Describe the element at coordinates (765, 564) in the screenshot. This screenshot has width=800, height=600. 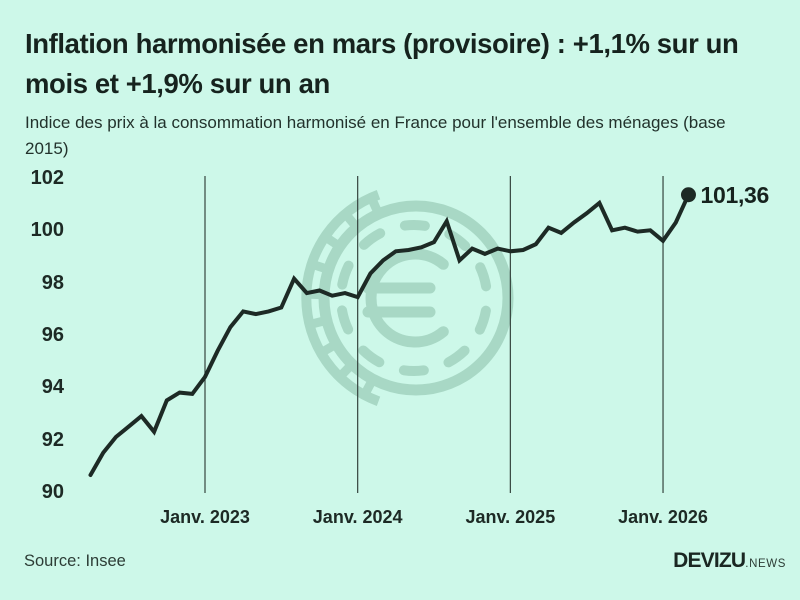
I see `brand-suffix-label: .NEWS` at that location.